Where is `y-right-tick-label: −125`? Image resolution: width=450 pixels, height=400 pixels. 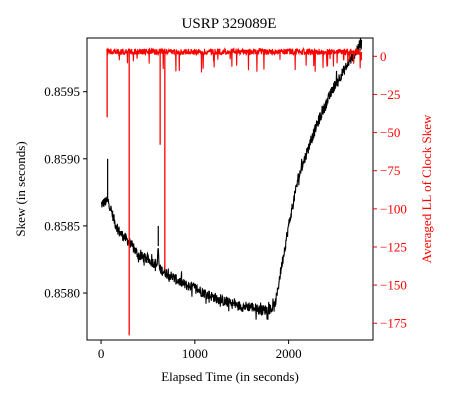 y-right-tick-label: −125 is located at coordinates (393, 246).